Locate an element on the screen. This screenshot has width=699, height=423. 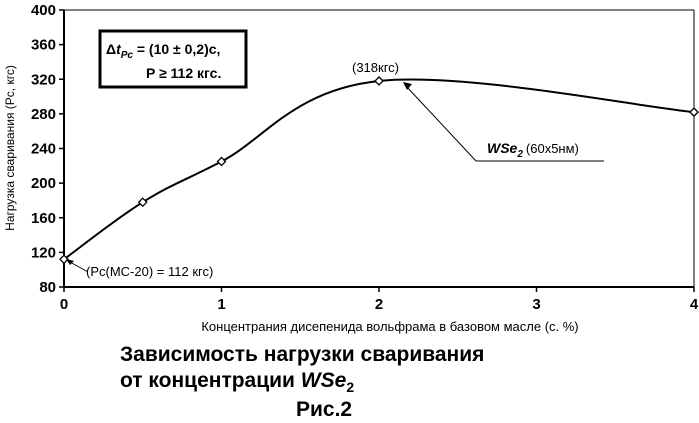
y-tick-label: 320 is located at coordinates (43, 79).